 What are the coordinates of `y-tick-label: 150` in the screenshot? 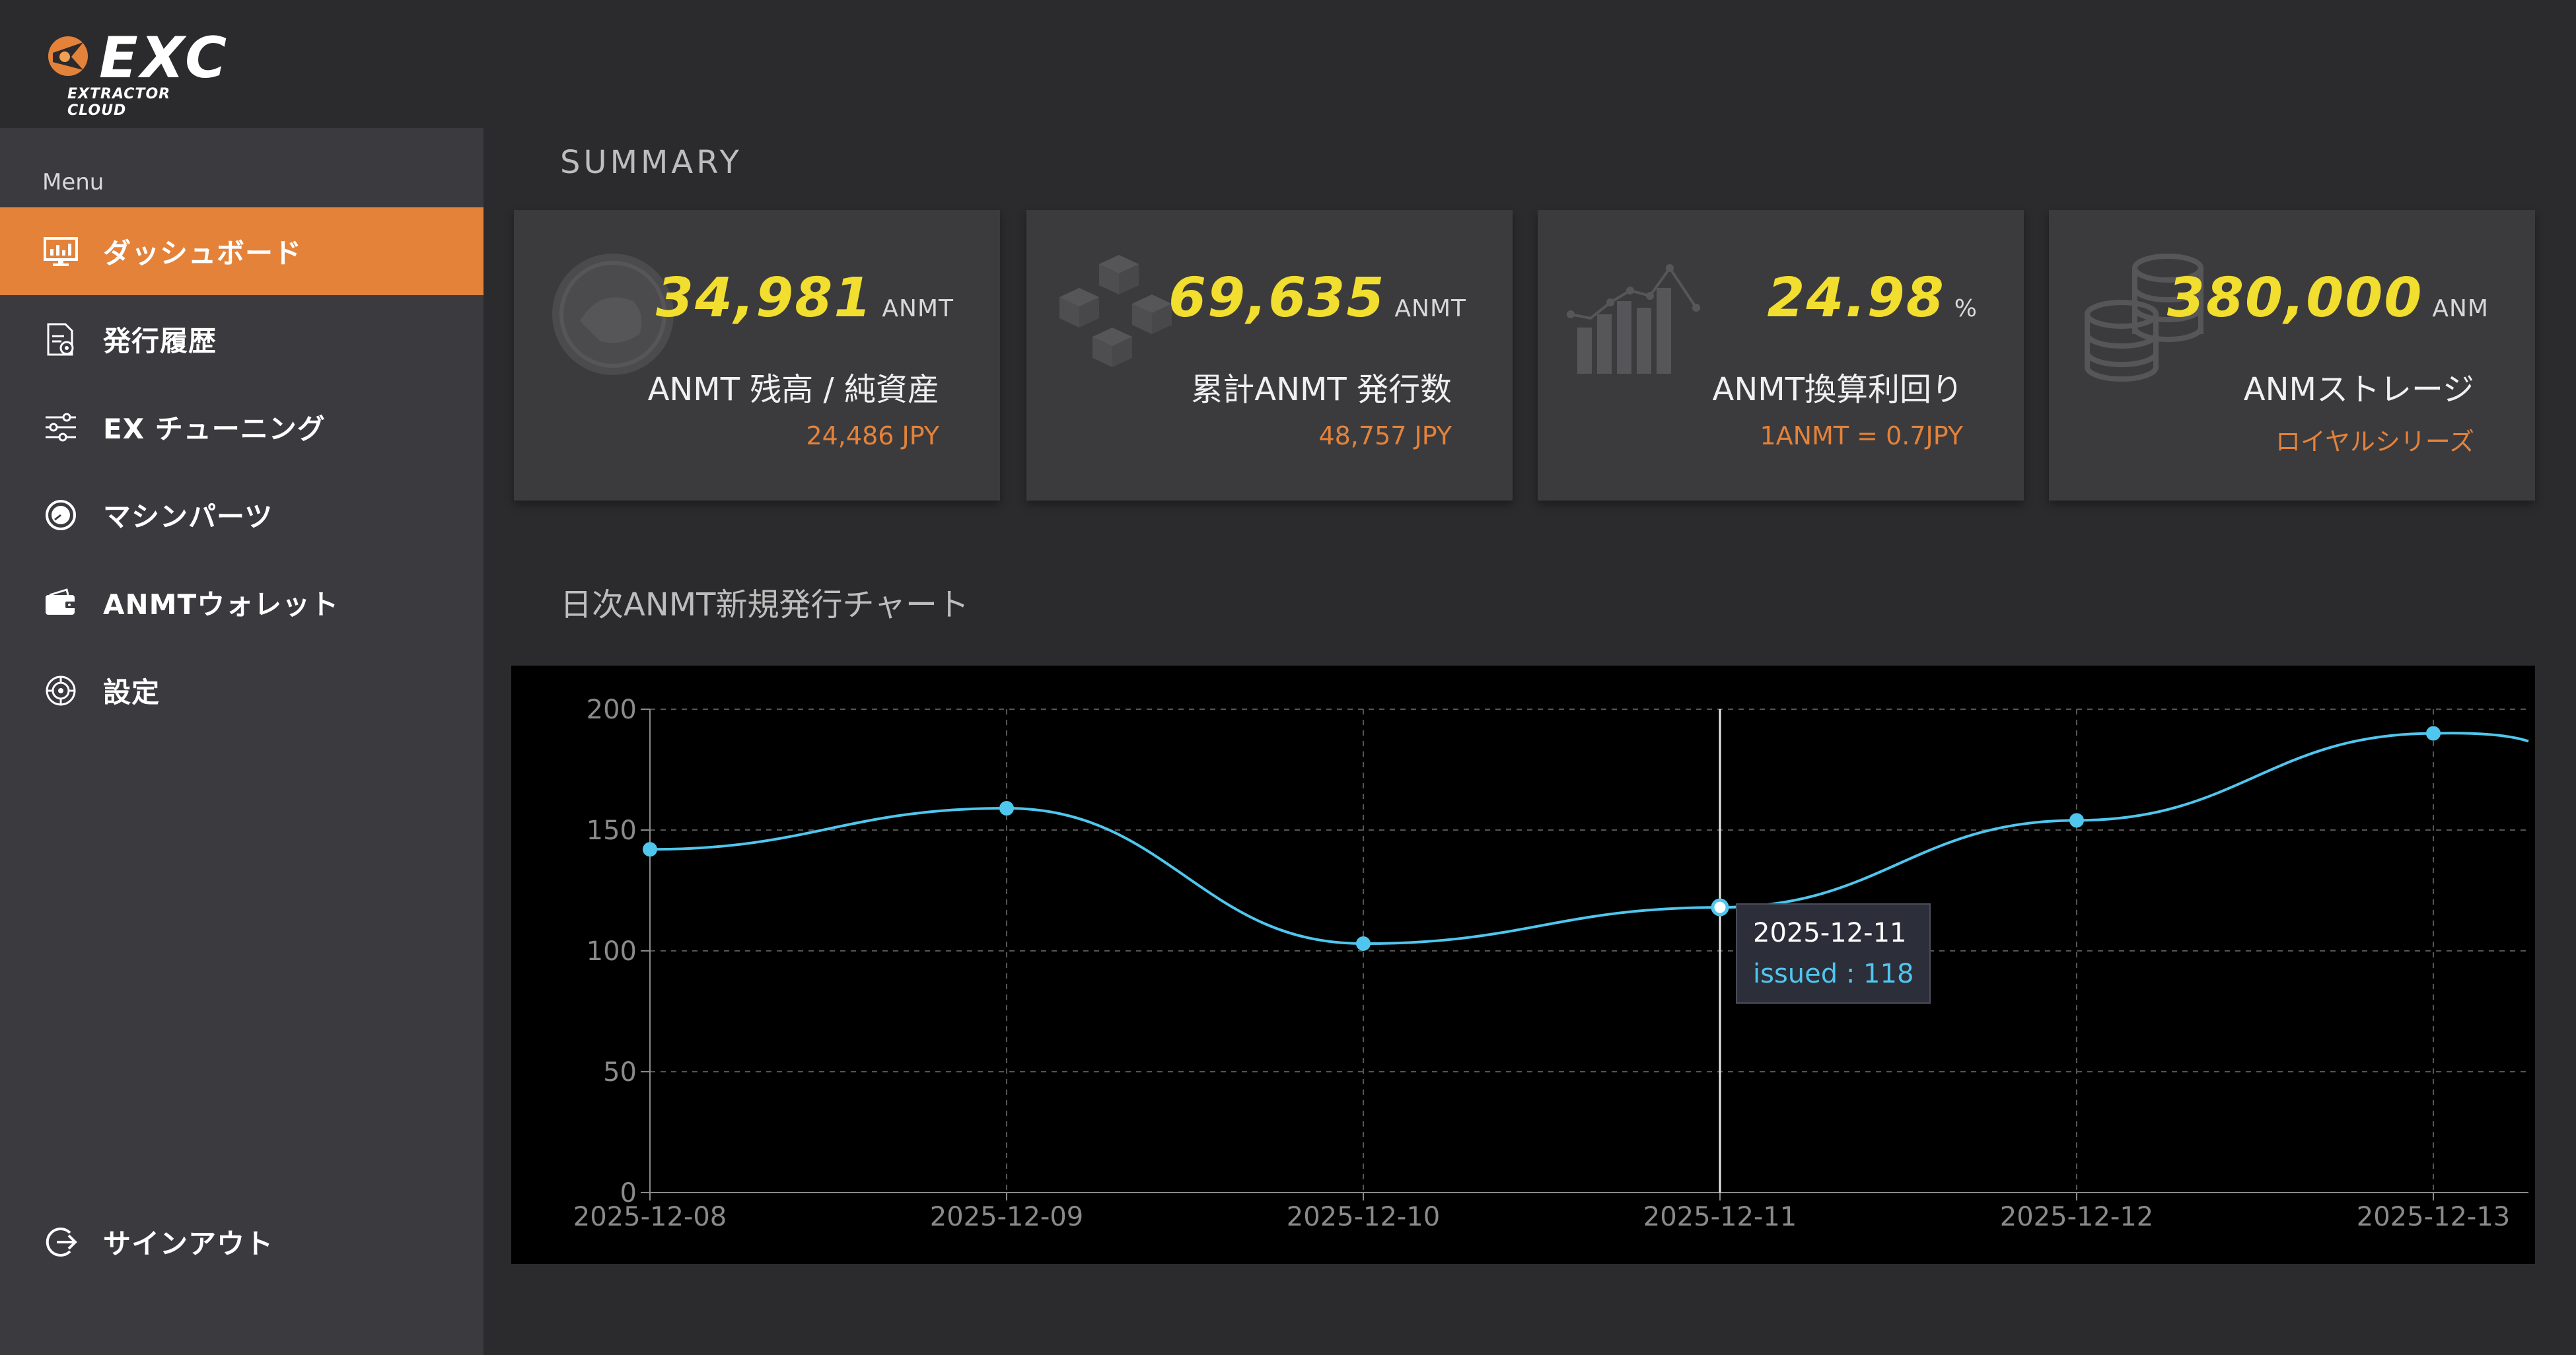 It's located at (612, 831).